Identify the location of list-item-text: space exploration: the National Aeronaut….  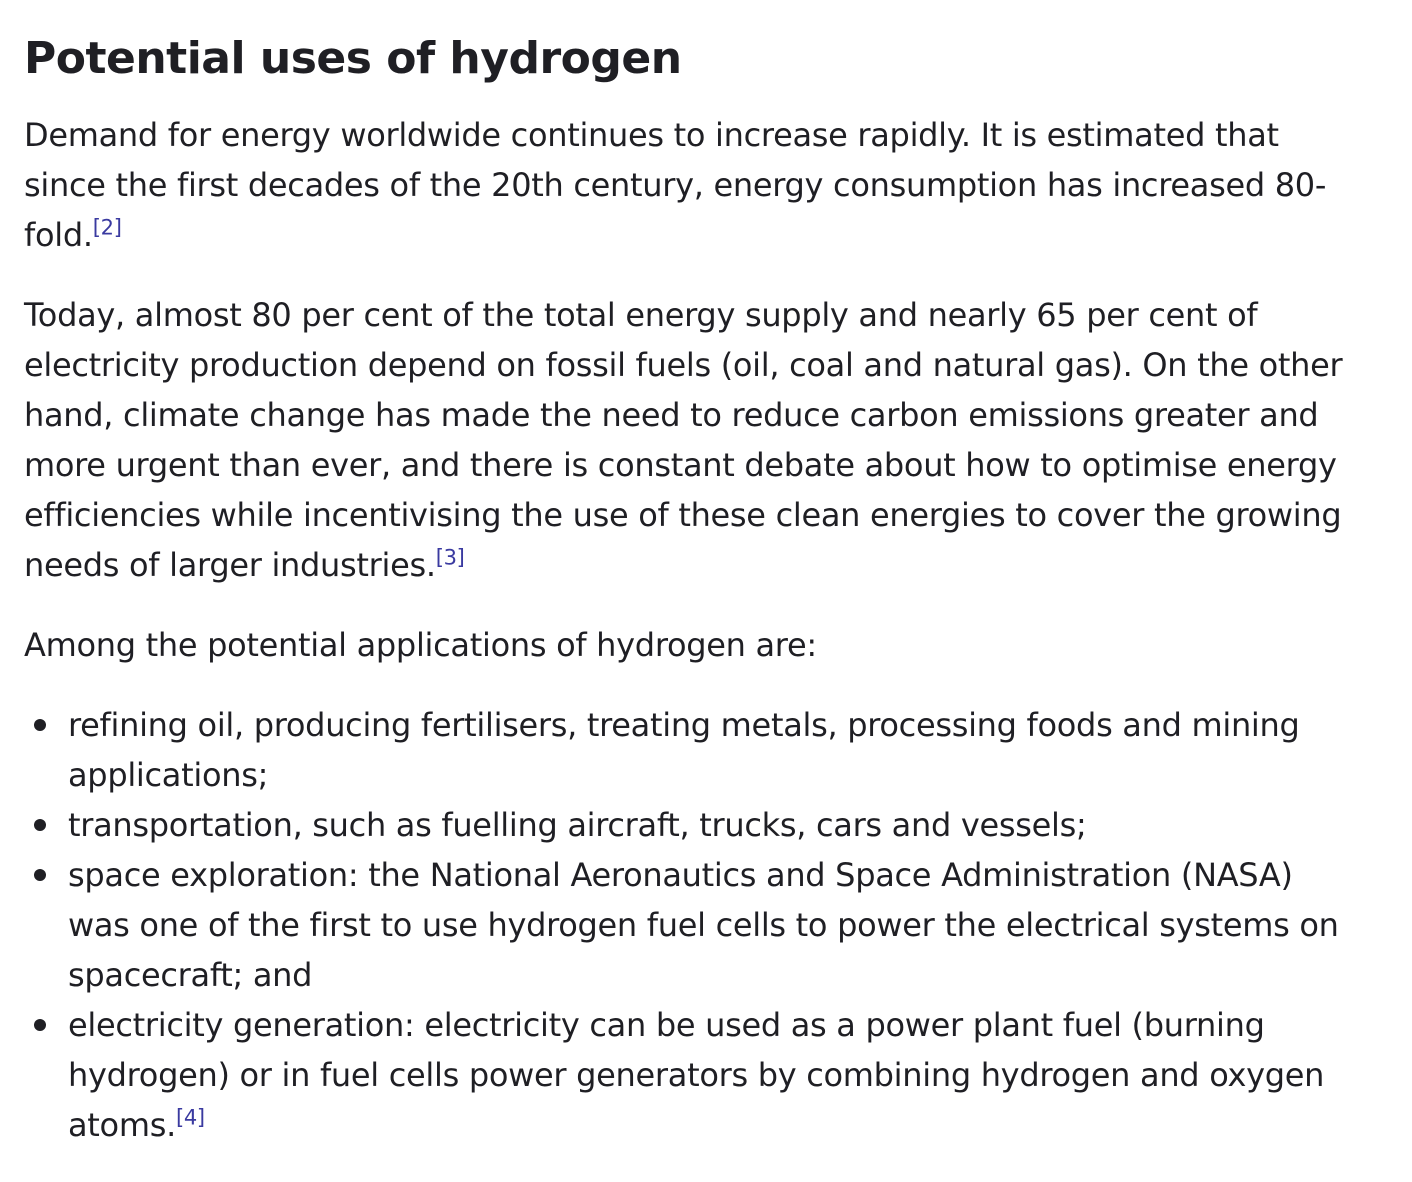
(703, 925).